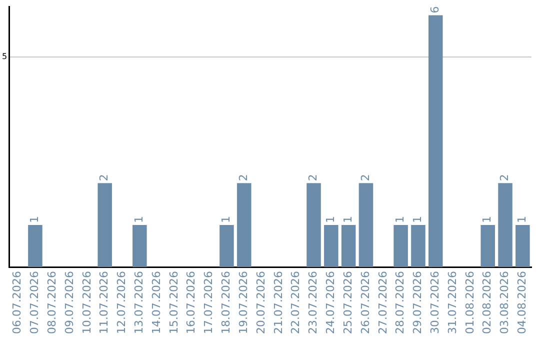 Image resolution: width=540 pixels, height=340 pixels. I want to click on x-tick-label: 26.07.2026, so click(365, 302).